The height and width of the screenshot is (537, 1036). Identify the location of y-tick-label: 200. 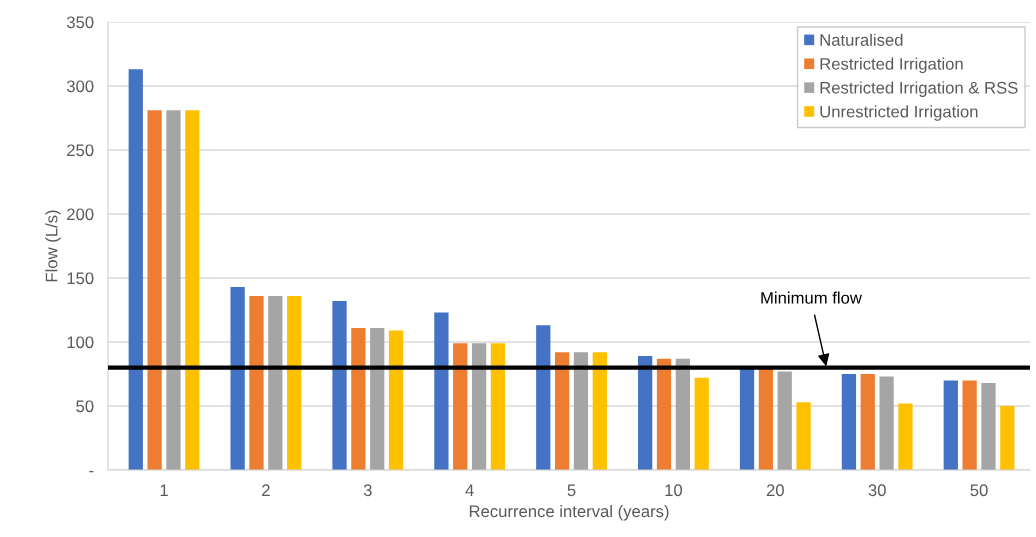
(80, 214).